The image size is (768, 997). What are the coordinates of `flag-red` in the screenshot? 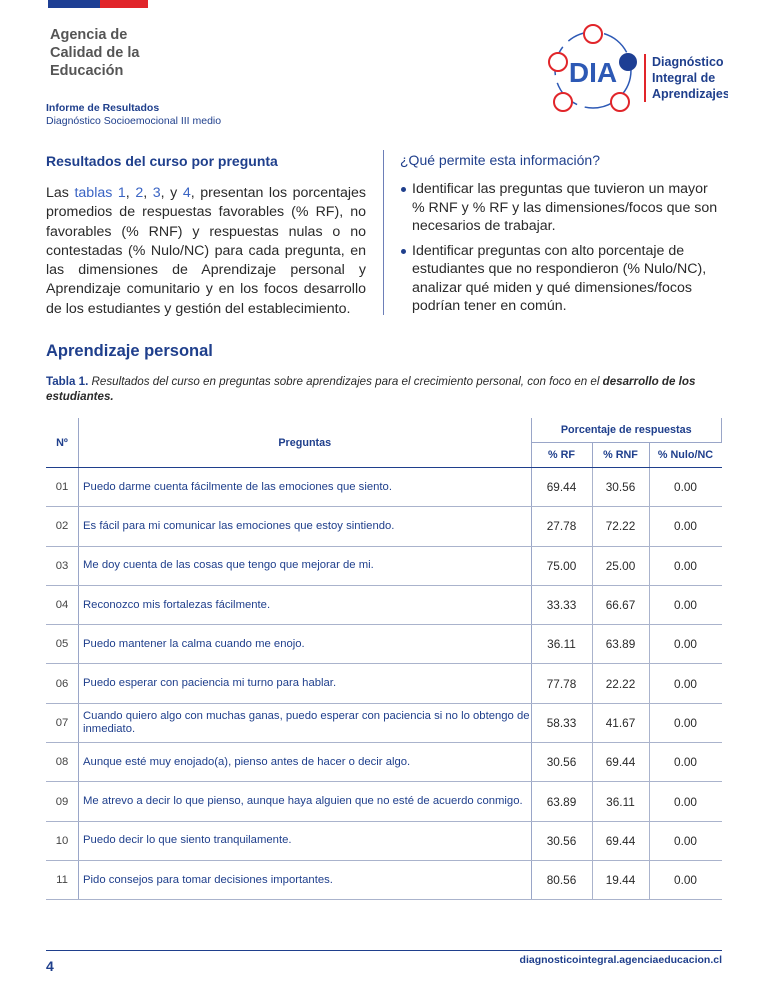 It's located at (124, 4).